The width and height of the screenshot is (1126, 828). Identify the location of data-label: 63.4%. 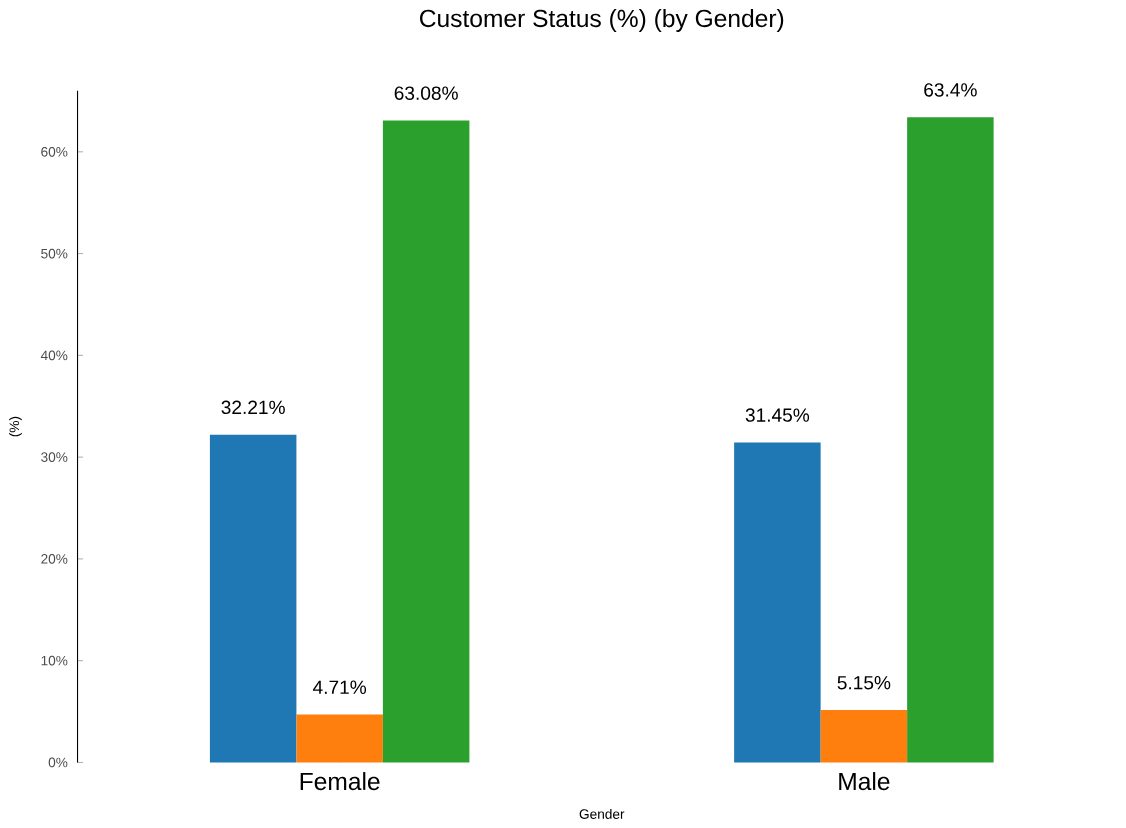
(950, 90).